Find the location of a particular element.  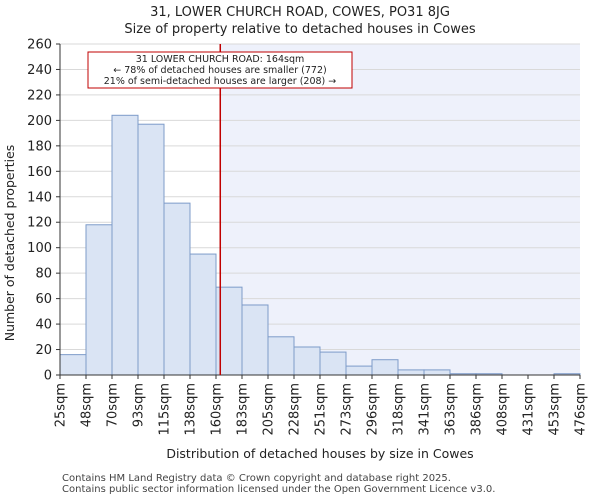

chart-title: 31, LOWER CHURCH ROAD, COWES, PO31 8JG is located at coordinates (300, 12).